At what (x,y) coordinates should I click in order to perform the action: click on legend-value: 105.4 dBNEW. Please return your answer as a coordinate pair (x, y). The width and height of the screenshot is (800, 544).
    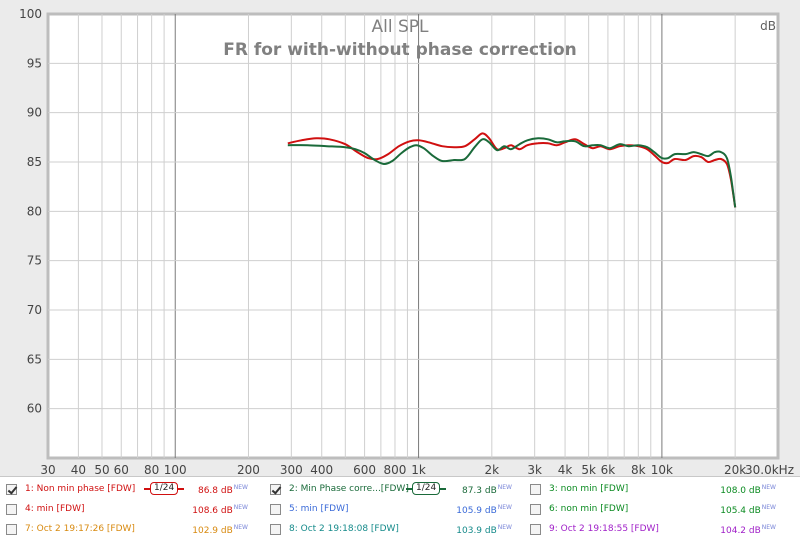
    Looking at the image, I should click on (748, 510).